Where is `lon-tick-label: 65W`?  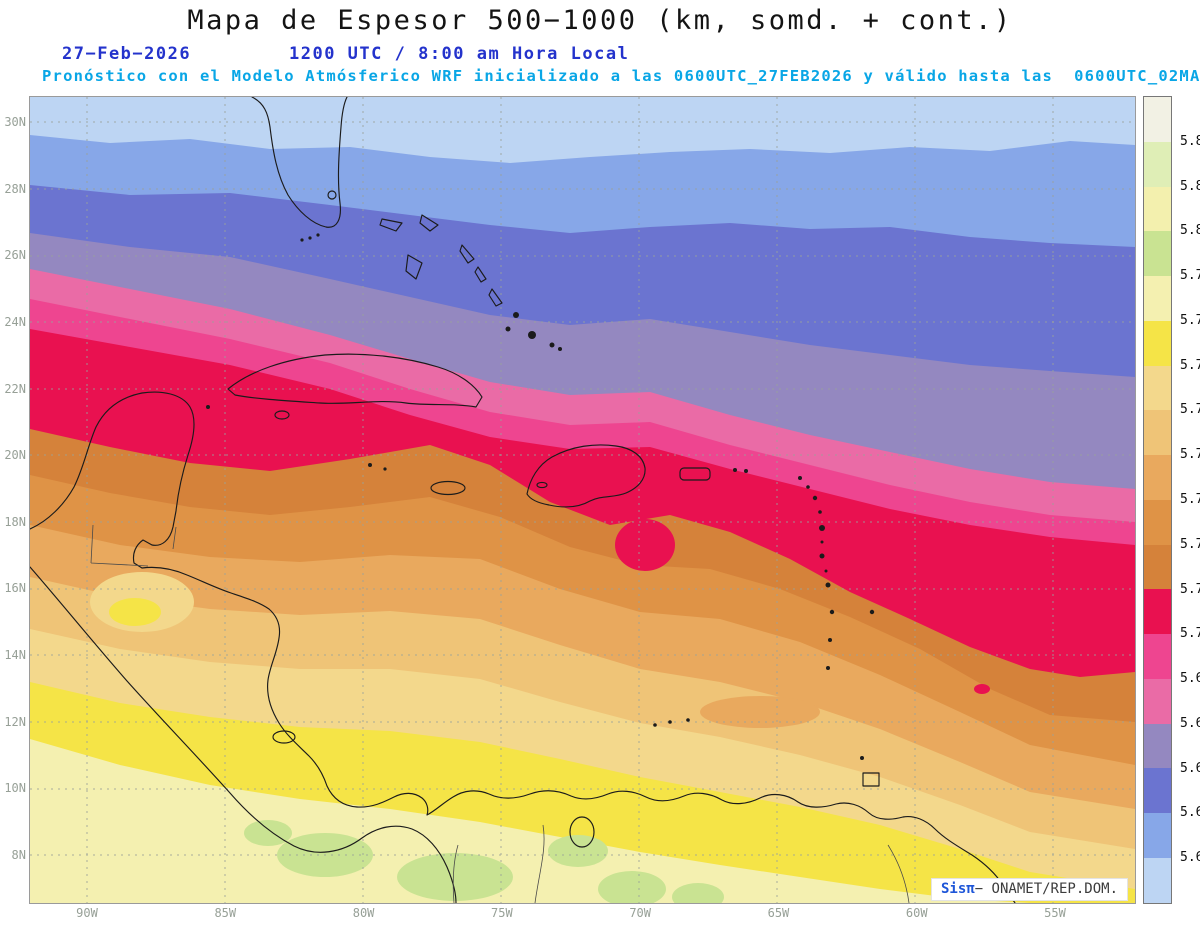
lon-tick-label: 65W is located at coordinates (778, 913).